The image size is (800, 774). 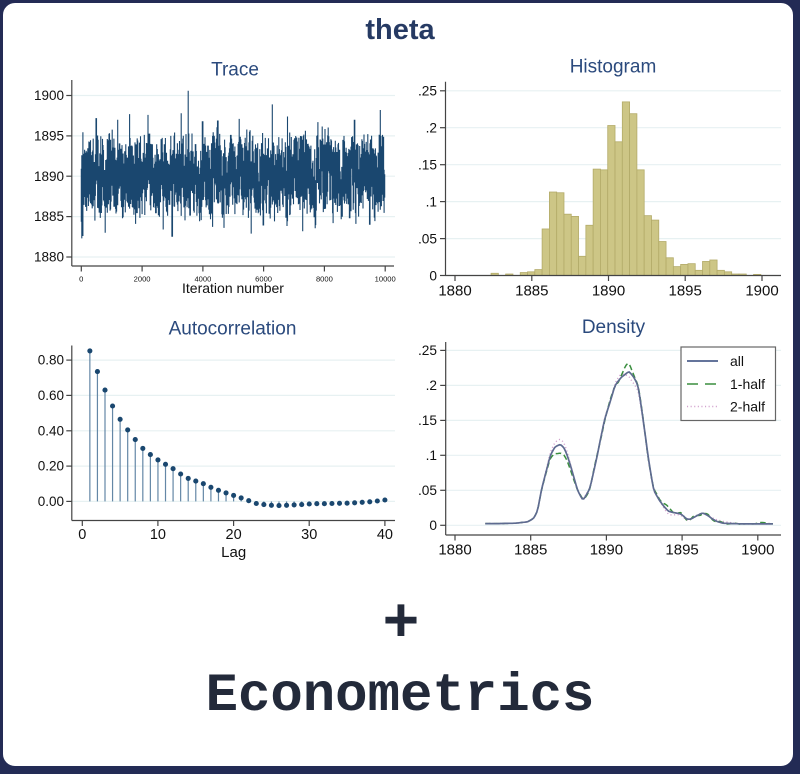 I want to click on svg-text: 6000, so click(x=263, y=279).